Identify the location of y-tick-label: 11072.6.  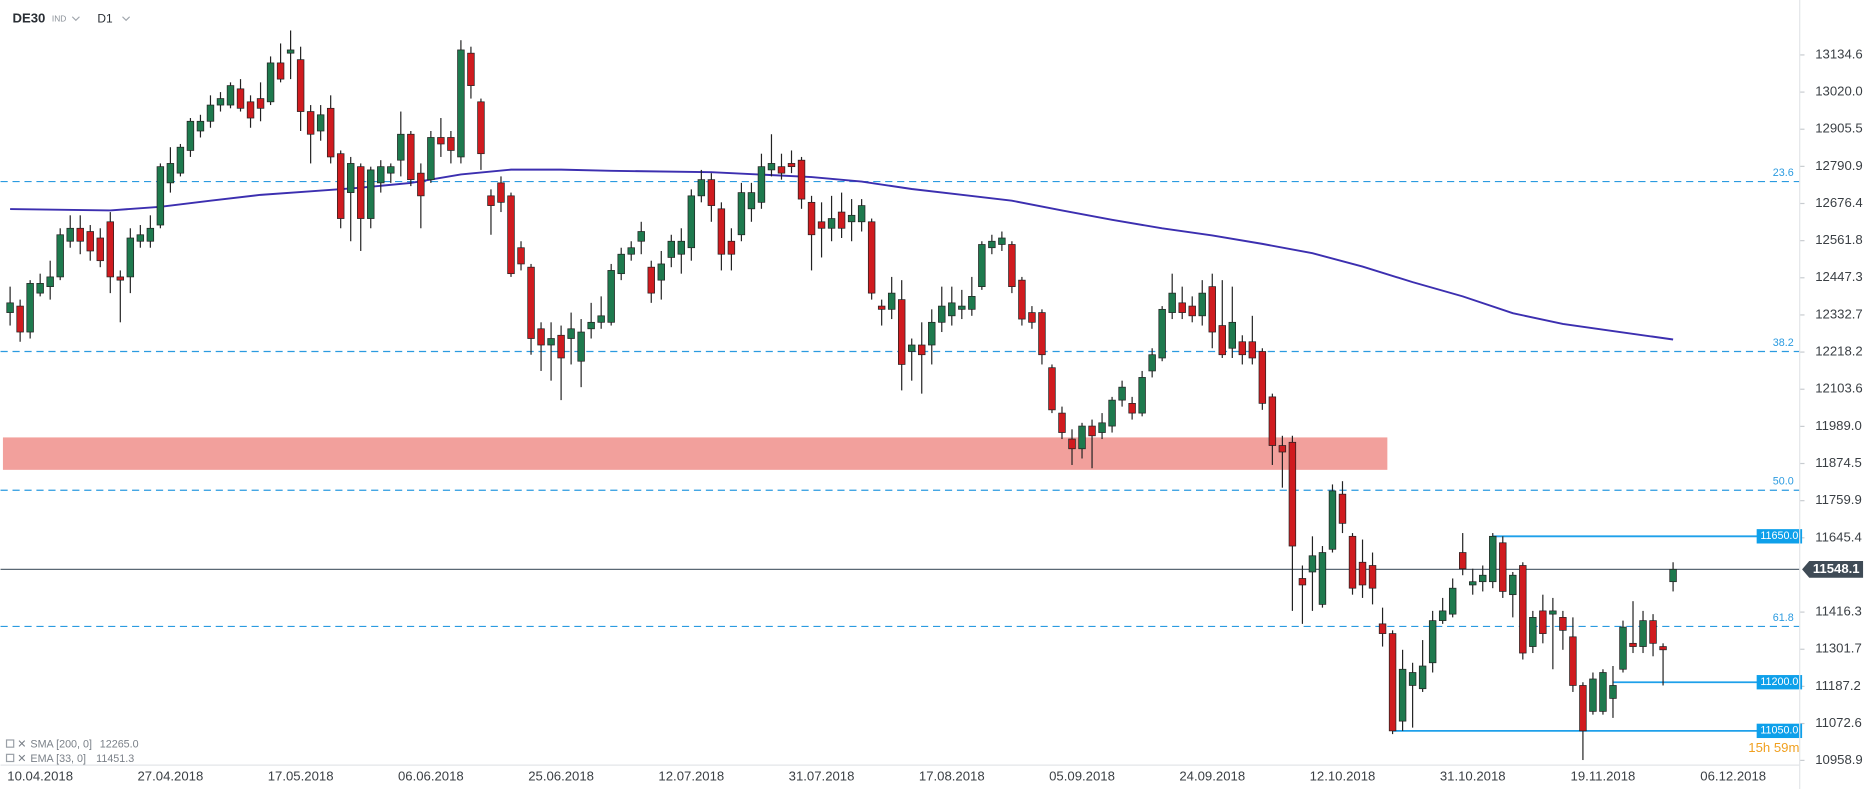
(1838, 722).